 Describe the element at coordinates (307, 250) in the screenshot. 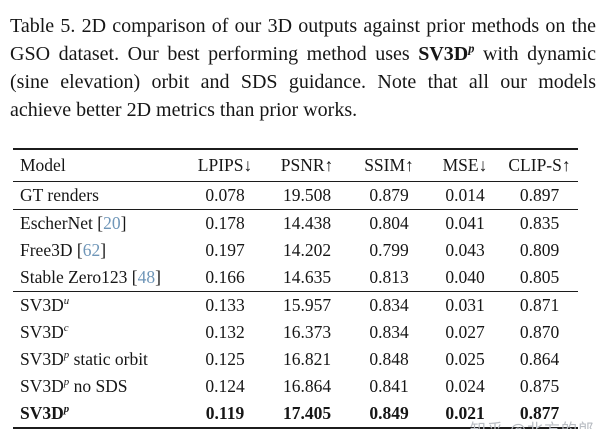

I see `metric-value: 14.202` at that location.